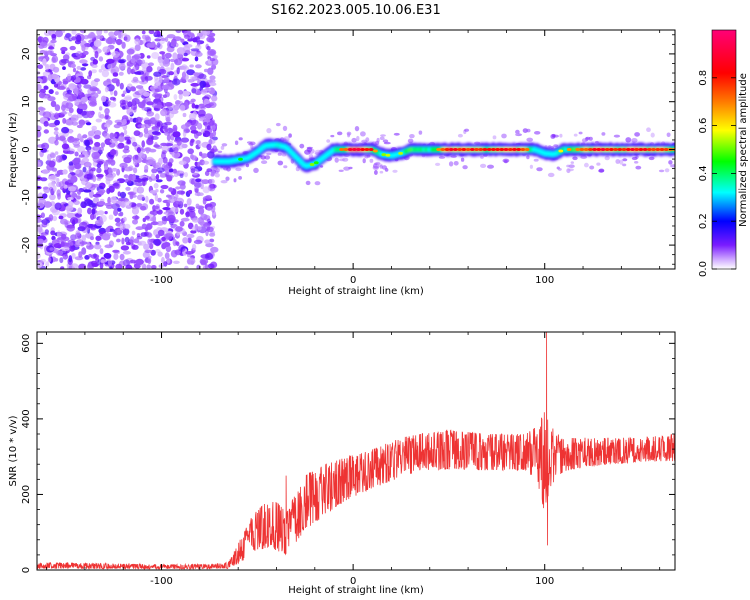 The height and width of the screenshot is (600, 750). I want to click on colorbar-tick-label: 0.8, so click(703, 78).